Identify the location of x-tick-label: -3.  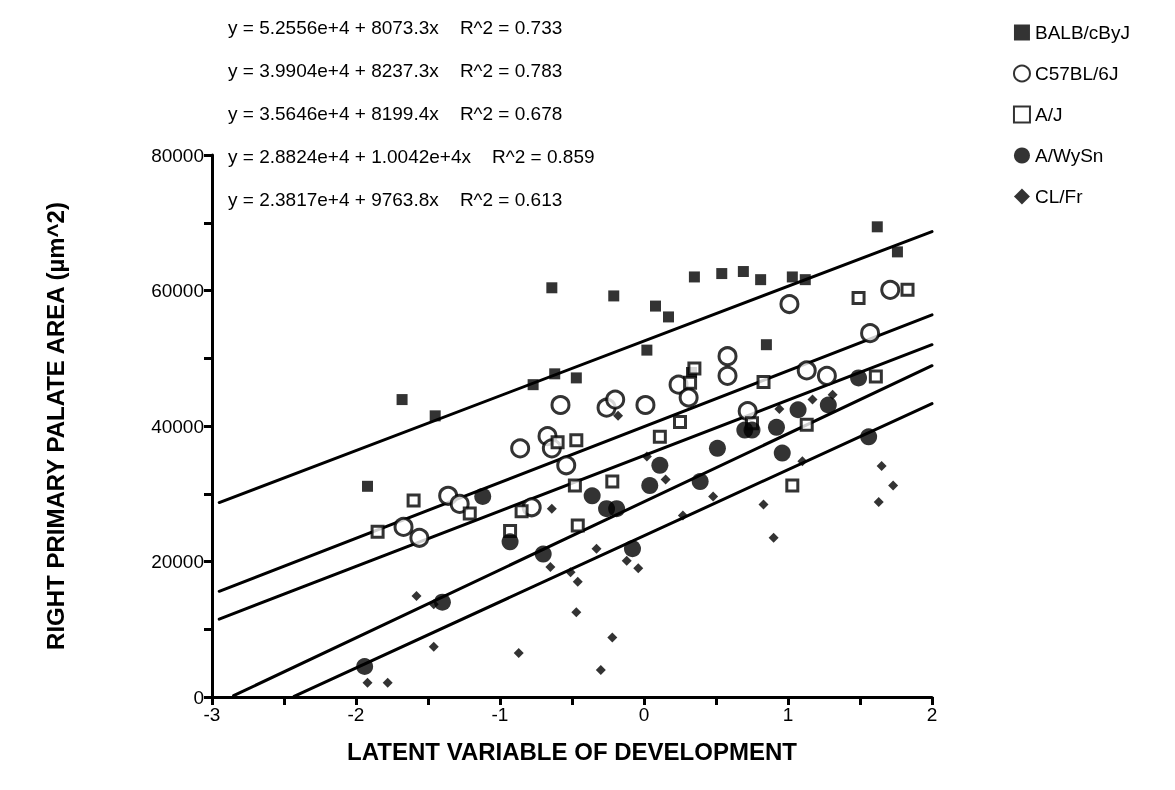
(212, 714).